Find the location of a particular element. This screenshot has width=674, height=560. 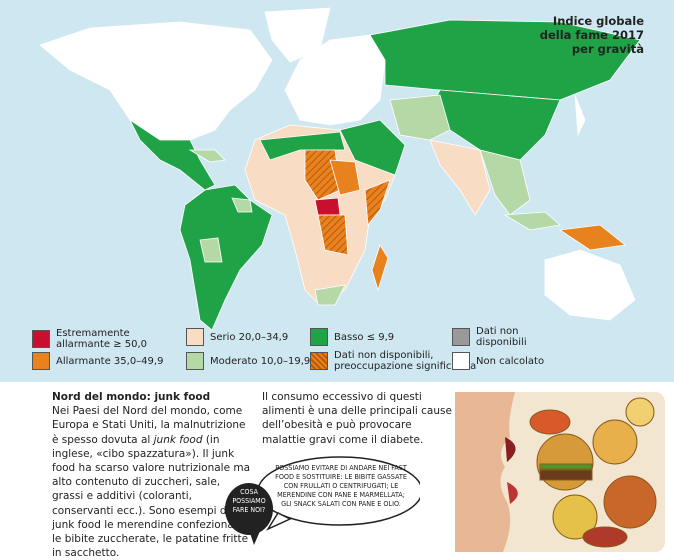

legend-label: Dati non disponibili, is located at coordinates (384, 355).